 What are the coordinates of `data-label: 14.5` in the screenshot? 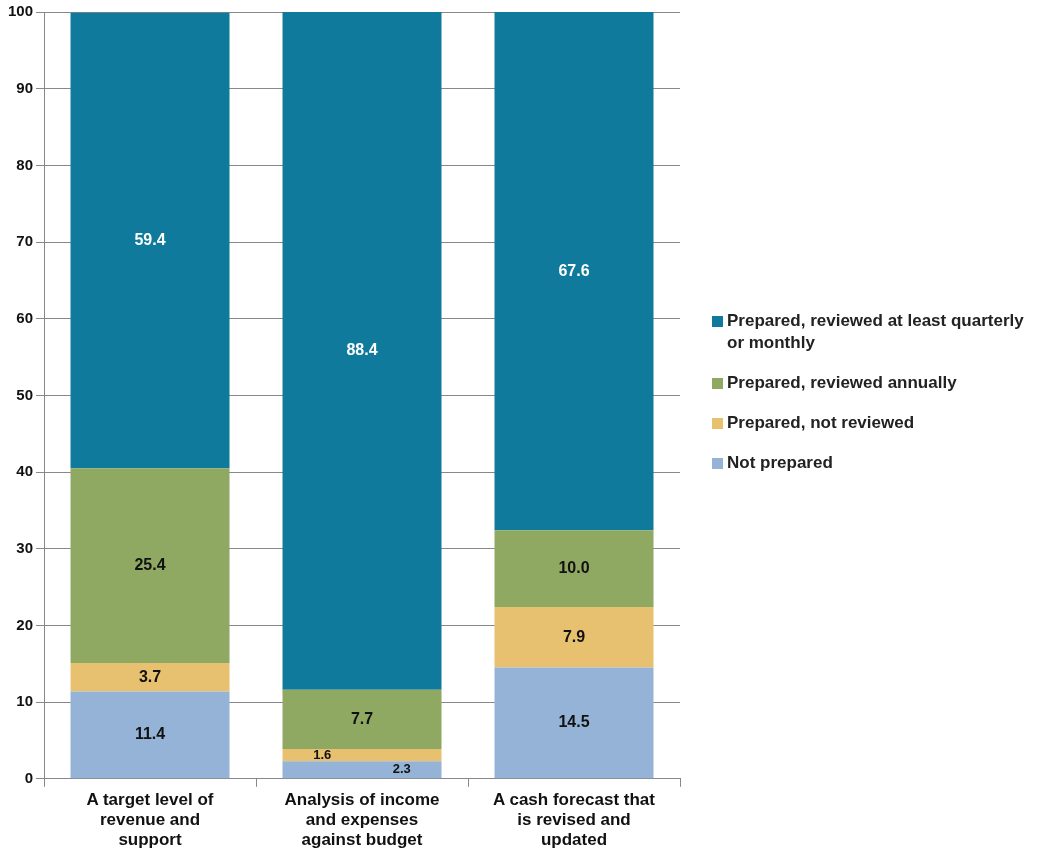 It's located at (574, 722).